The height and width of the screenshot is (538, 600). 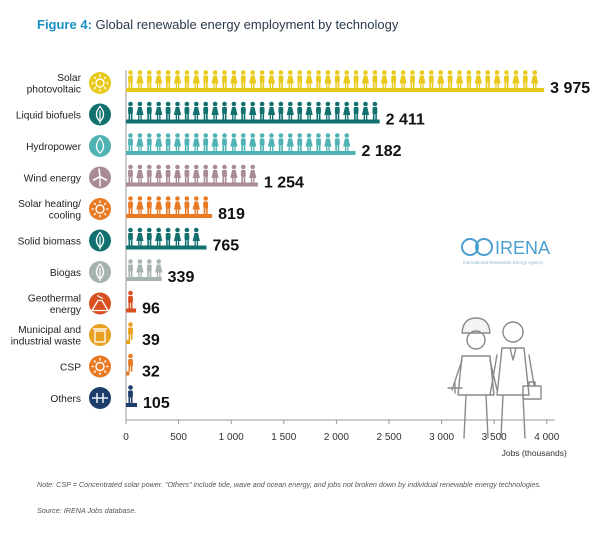 I want to click on category-label: Others, so click(x=65, y=399).